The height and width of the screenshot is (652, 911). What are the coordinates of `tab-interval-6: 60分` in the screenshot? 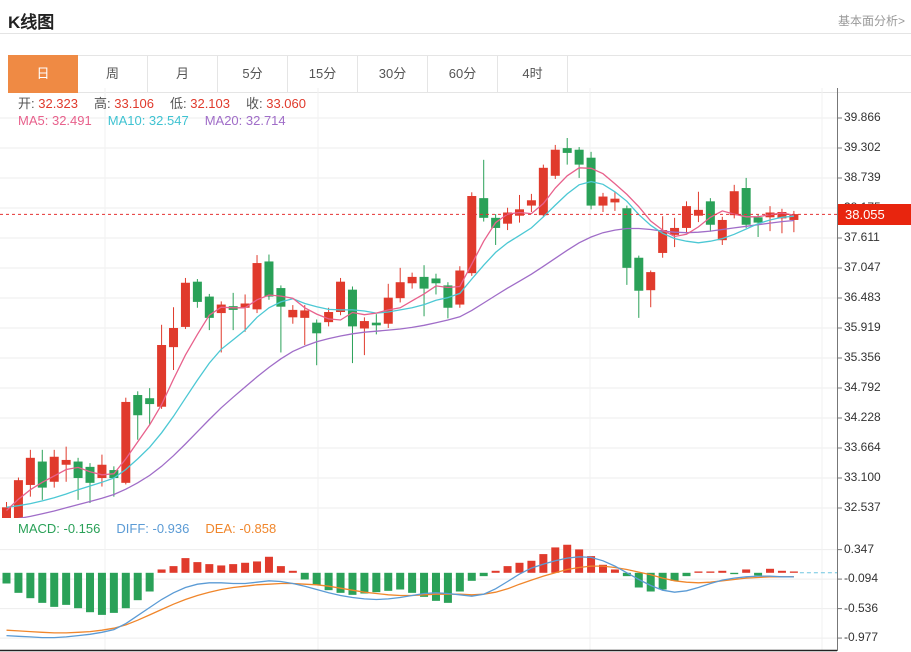 It's located at (463, 74).